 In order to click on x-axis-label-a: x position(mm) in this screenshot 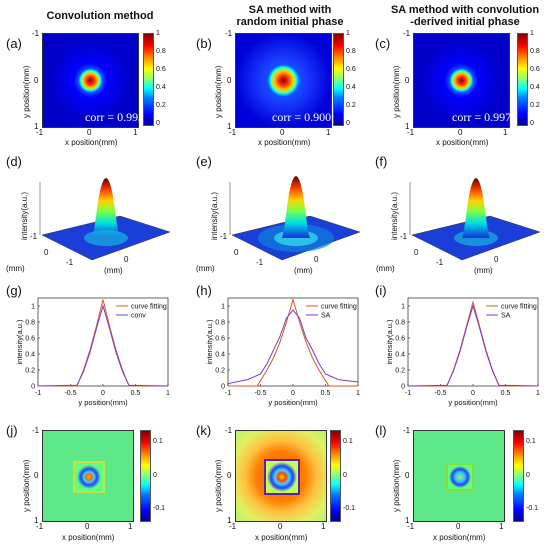, I will do `click(91, 142)`.